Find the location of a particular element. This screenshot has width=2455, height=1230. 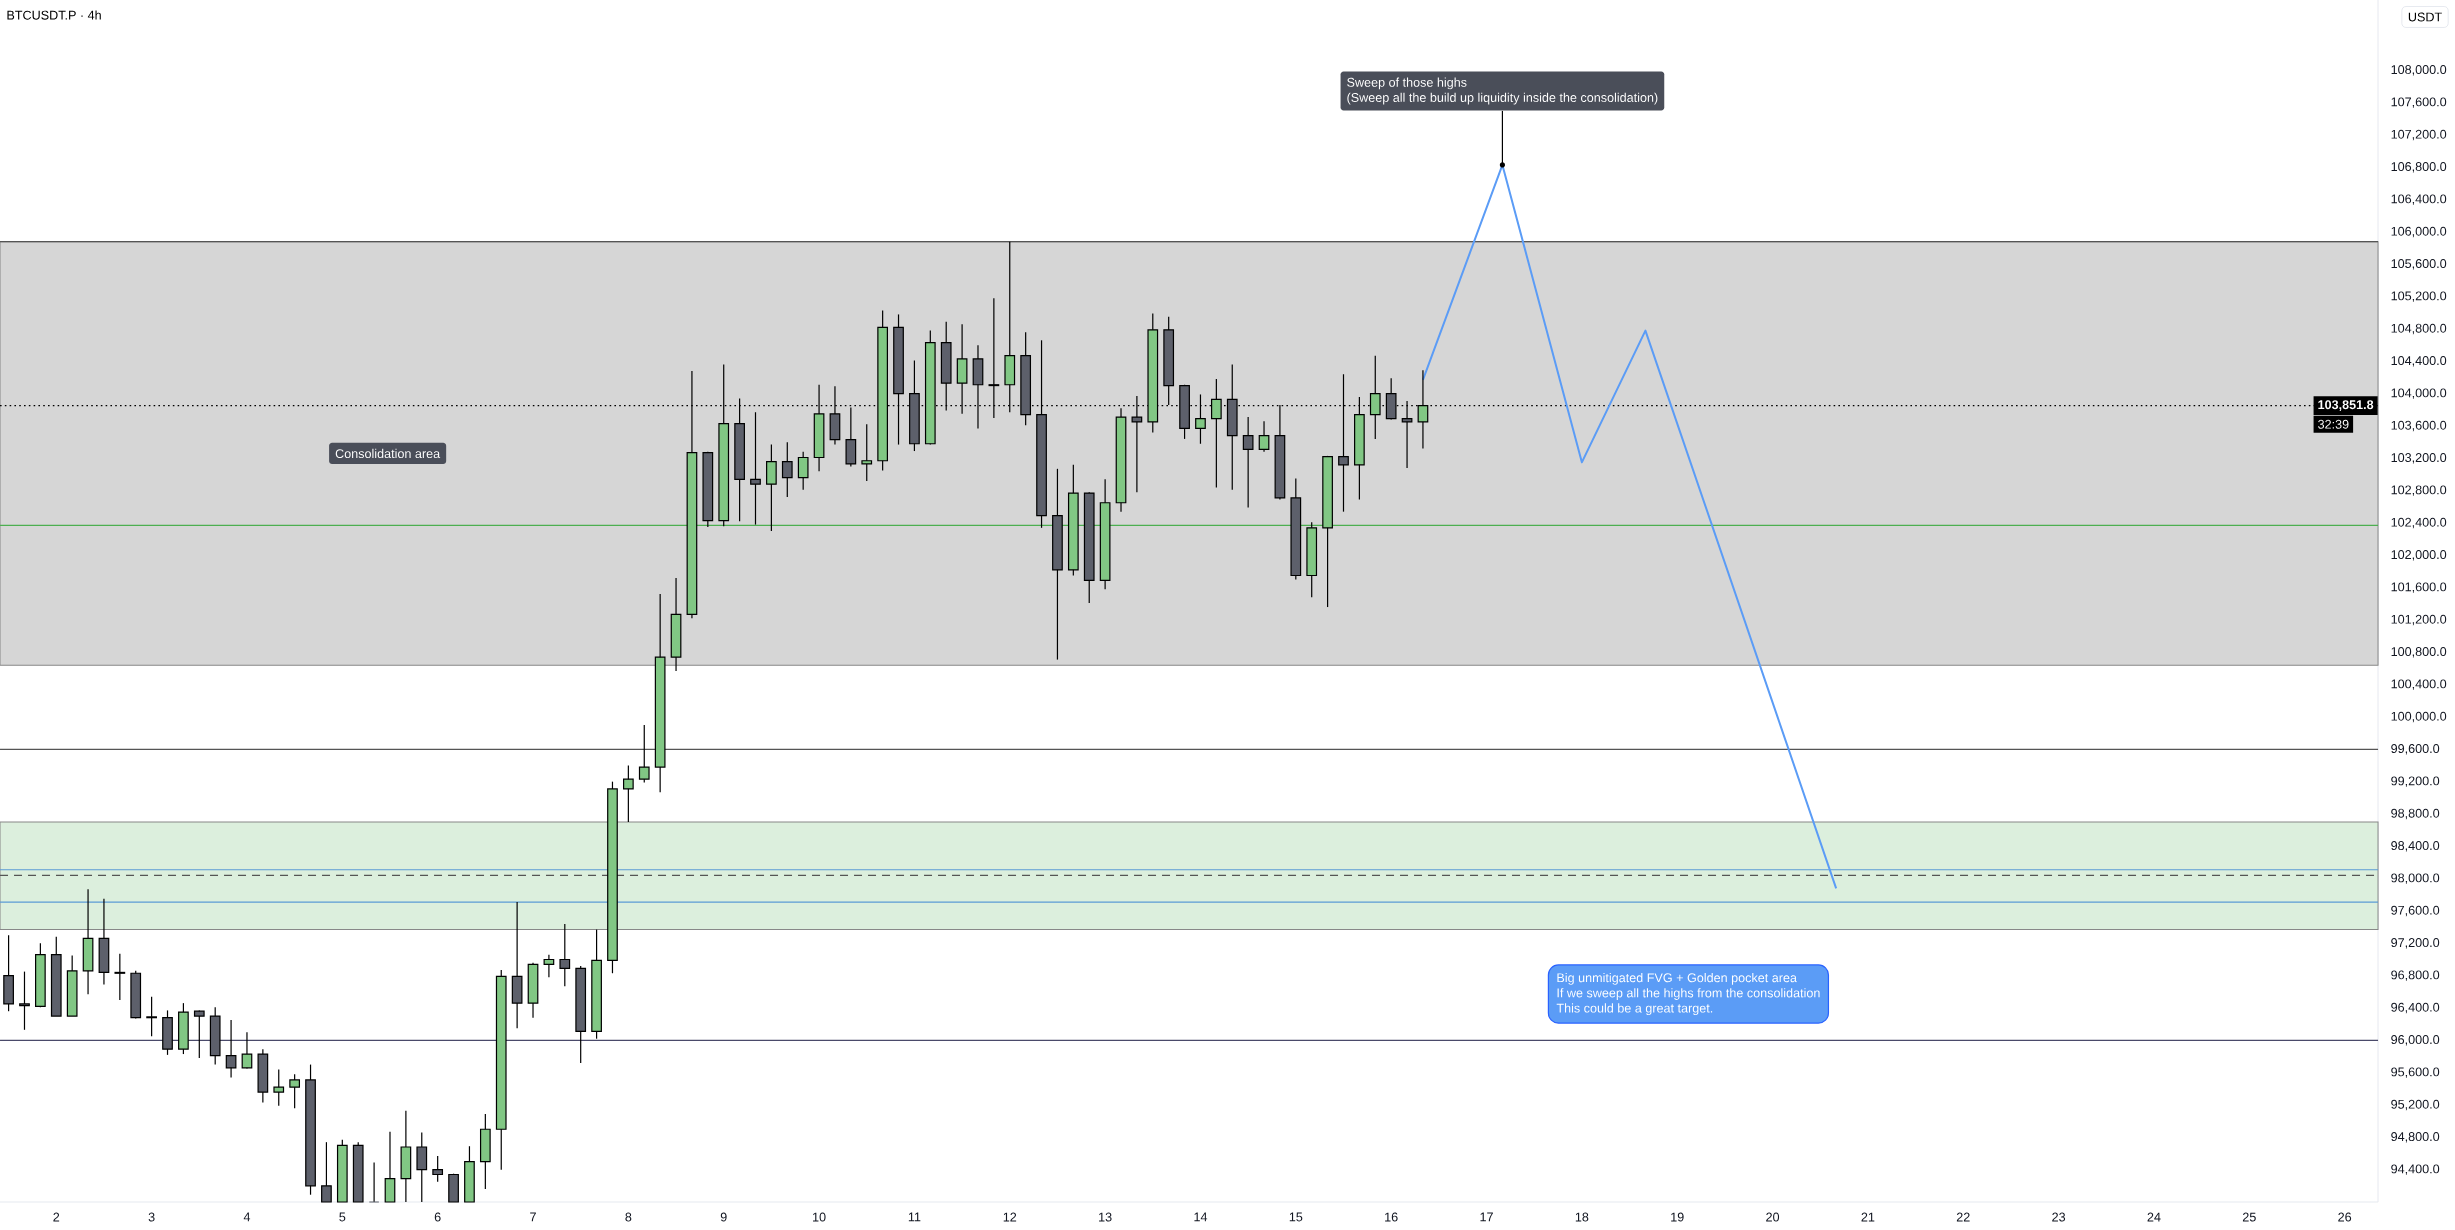

y-tick-label: 107,200.0 is located at coordinates (2419, 135).